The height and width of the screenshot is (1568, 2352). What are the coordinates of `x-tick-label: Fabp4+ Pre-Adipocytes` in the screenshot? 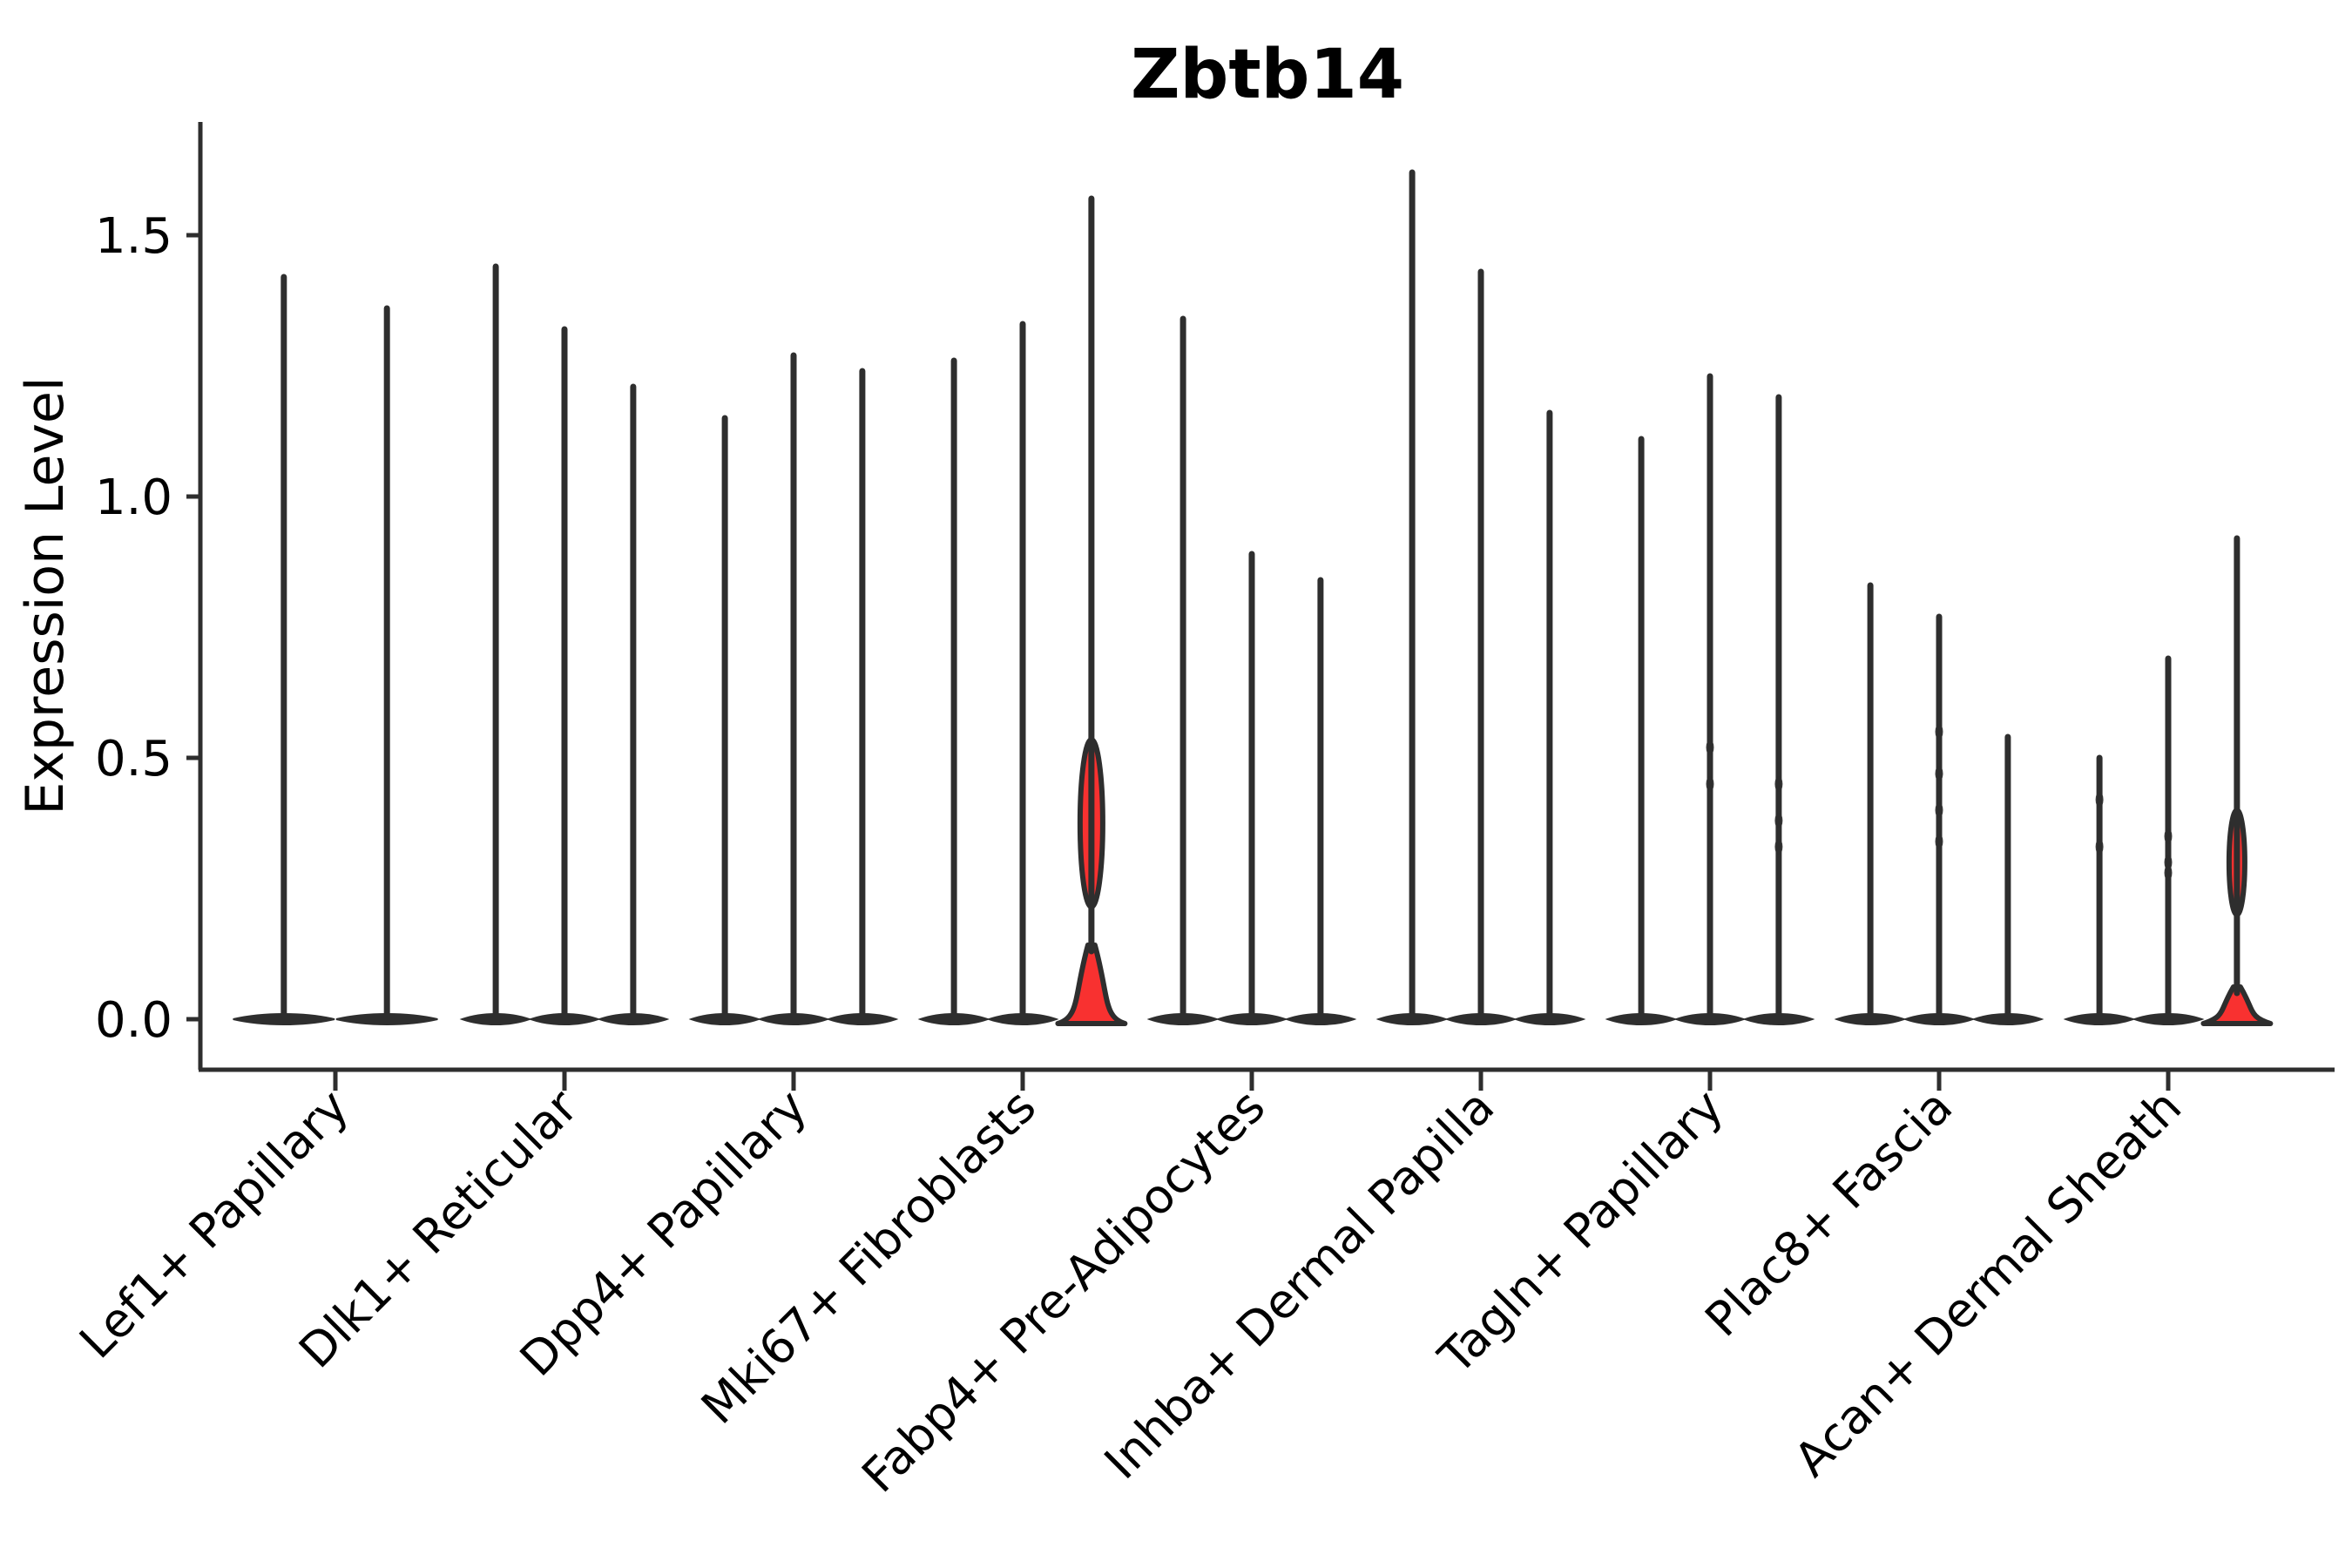 It's located at (1063, 1291).